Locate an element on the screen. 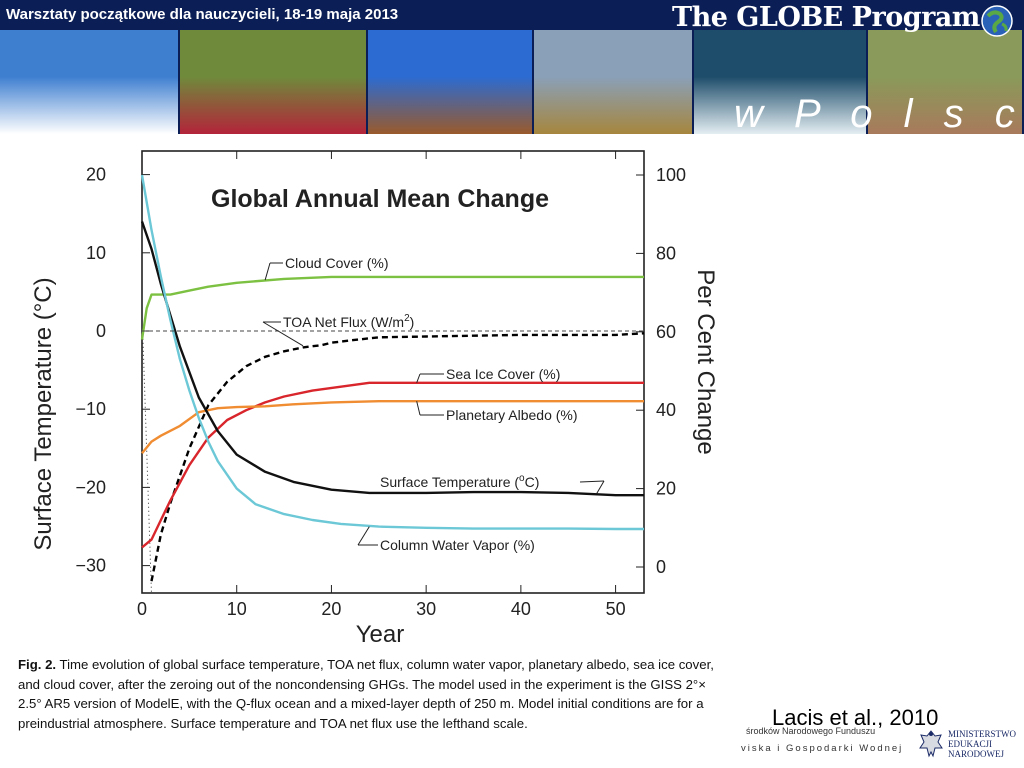  cloud-photo is located at coordinates (90, 82).